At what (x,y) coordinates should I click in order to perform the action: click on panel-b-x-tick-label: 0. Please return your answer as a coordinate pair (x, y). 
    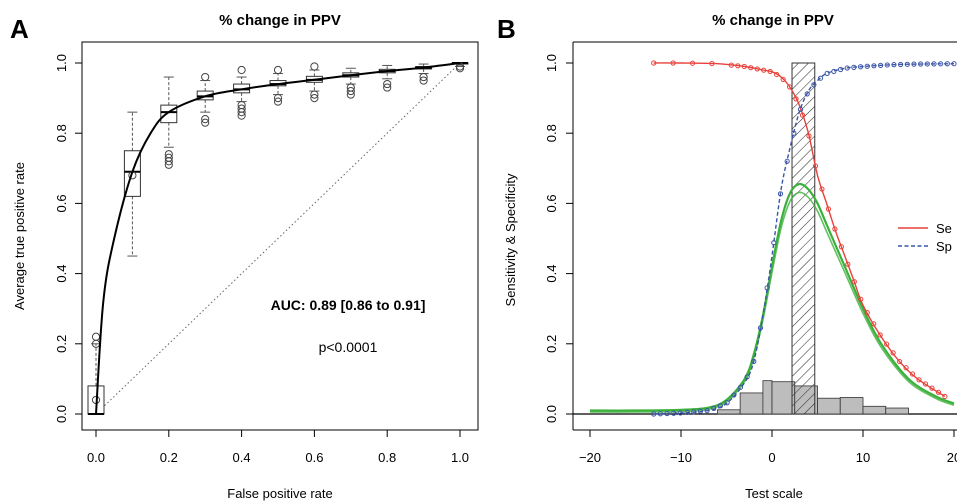
    Looking at the image, I should click on (771, 457).